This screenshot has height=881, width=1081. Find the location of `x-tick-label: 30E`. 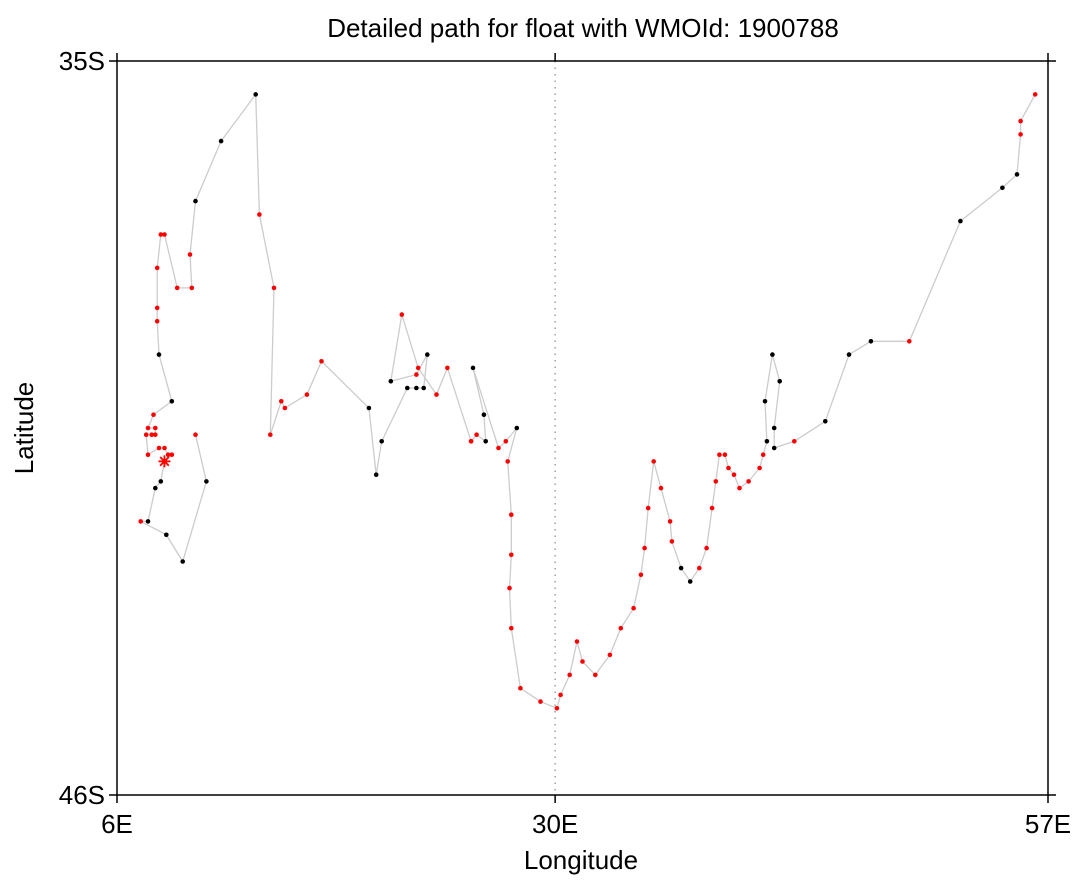

x-tick-label: 30E is located at coordinates (555, 824).